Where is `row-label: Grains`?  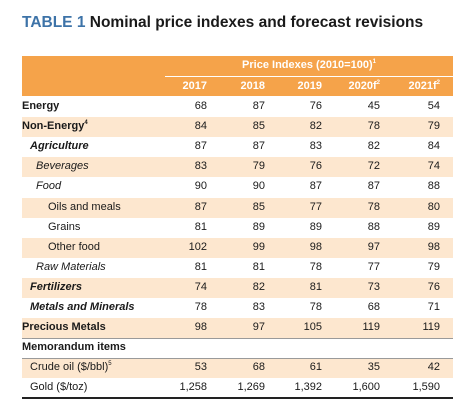
row-label: Grains is located at coordinates (64, 227).